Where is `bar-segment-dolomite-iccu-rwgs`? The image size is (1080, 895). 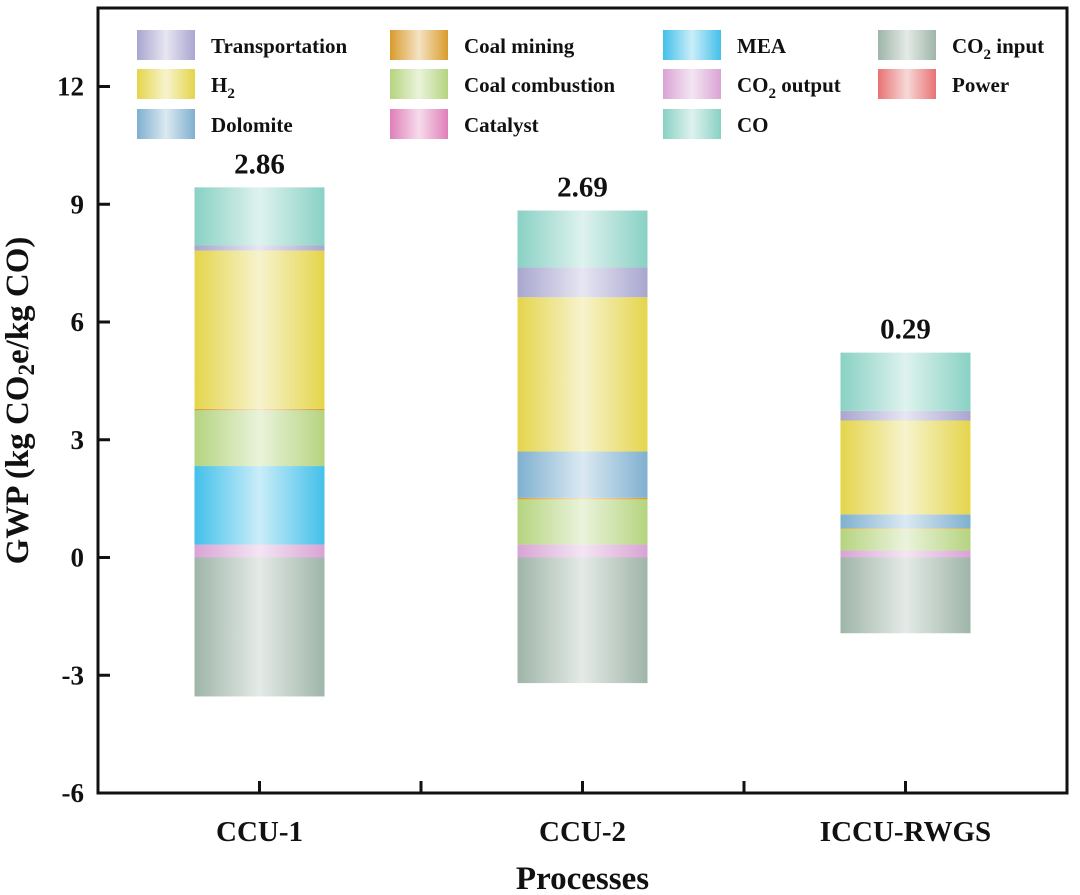 bar-segment-dolomite-iccu-rwgs is located at coordinates (905, 521).